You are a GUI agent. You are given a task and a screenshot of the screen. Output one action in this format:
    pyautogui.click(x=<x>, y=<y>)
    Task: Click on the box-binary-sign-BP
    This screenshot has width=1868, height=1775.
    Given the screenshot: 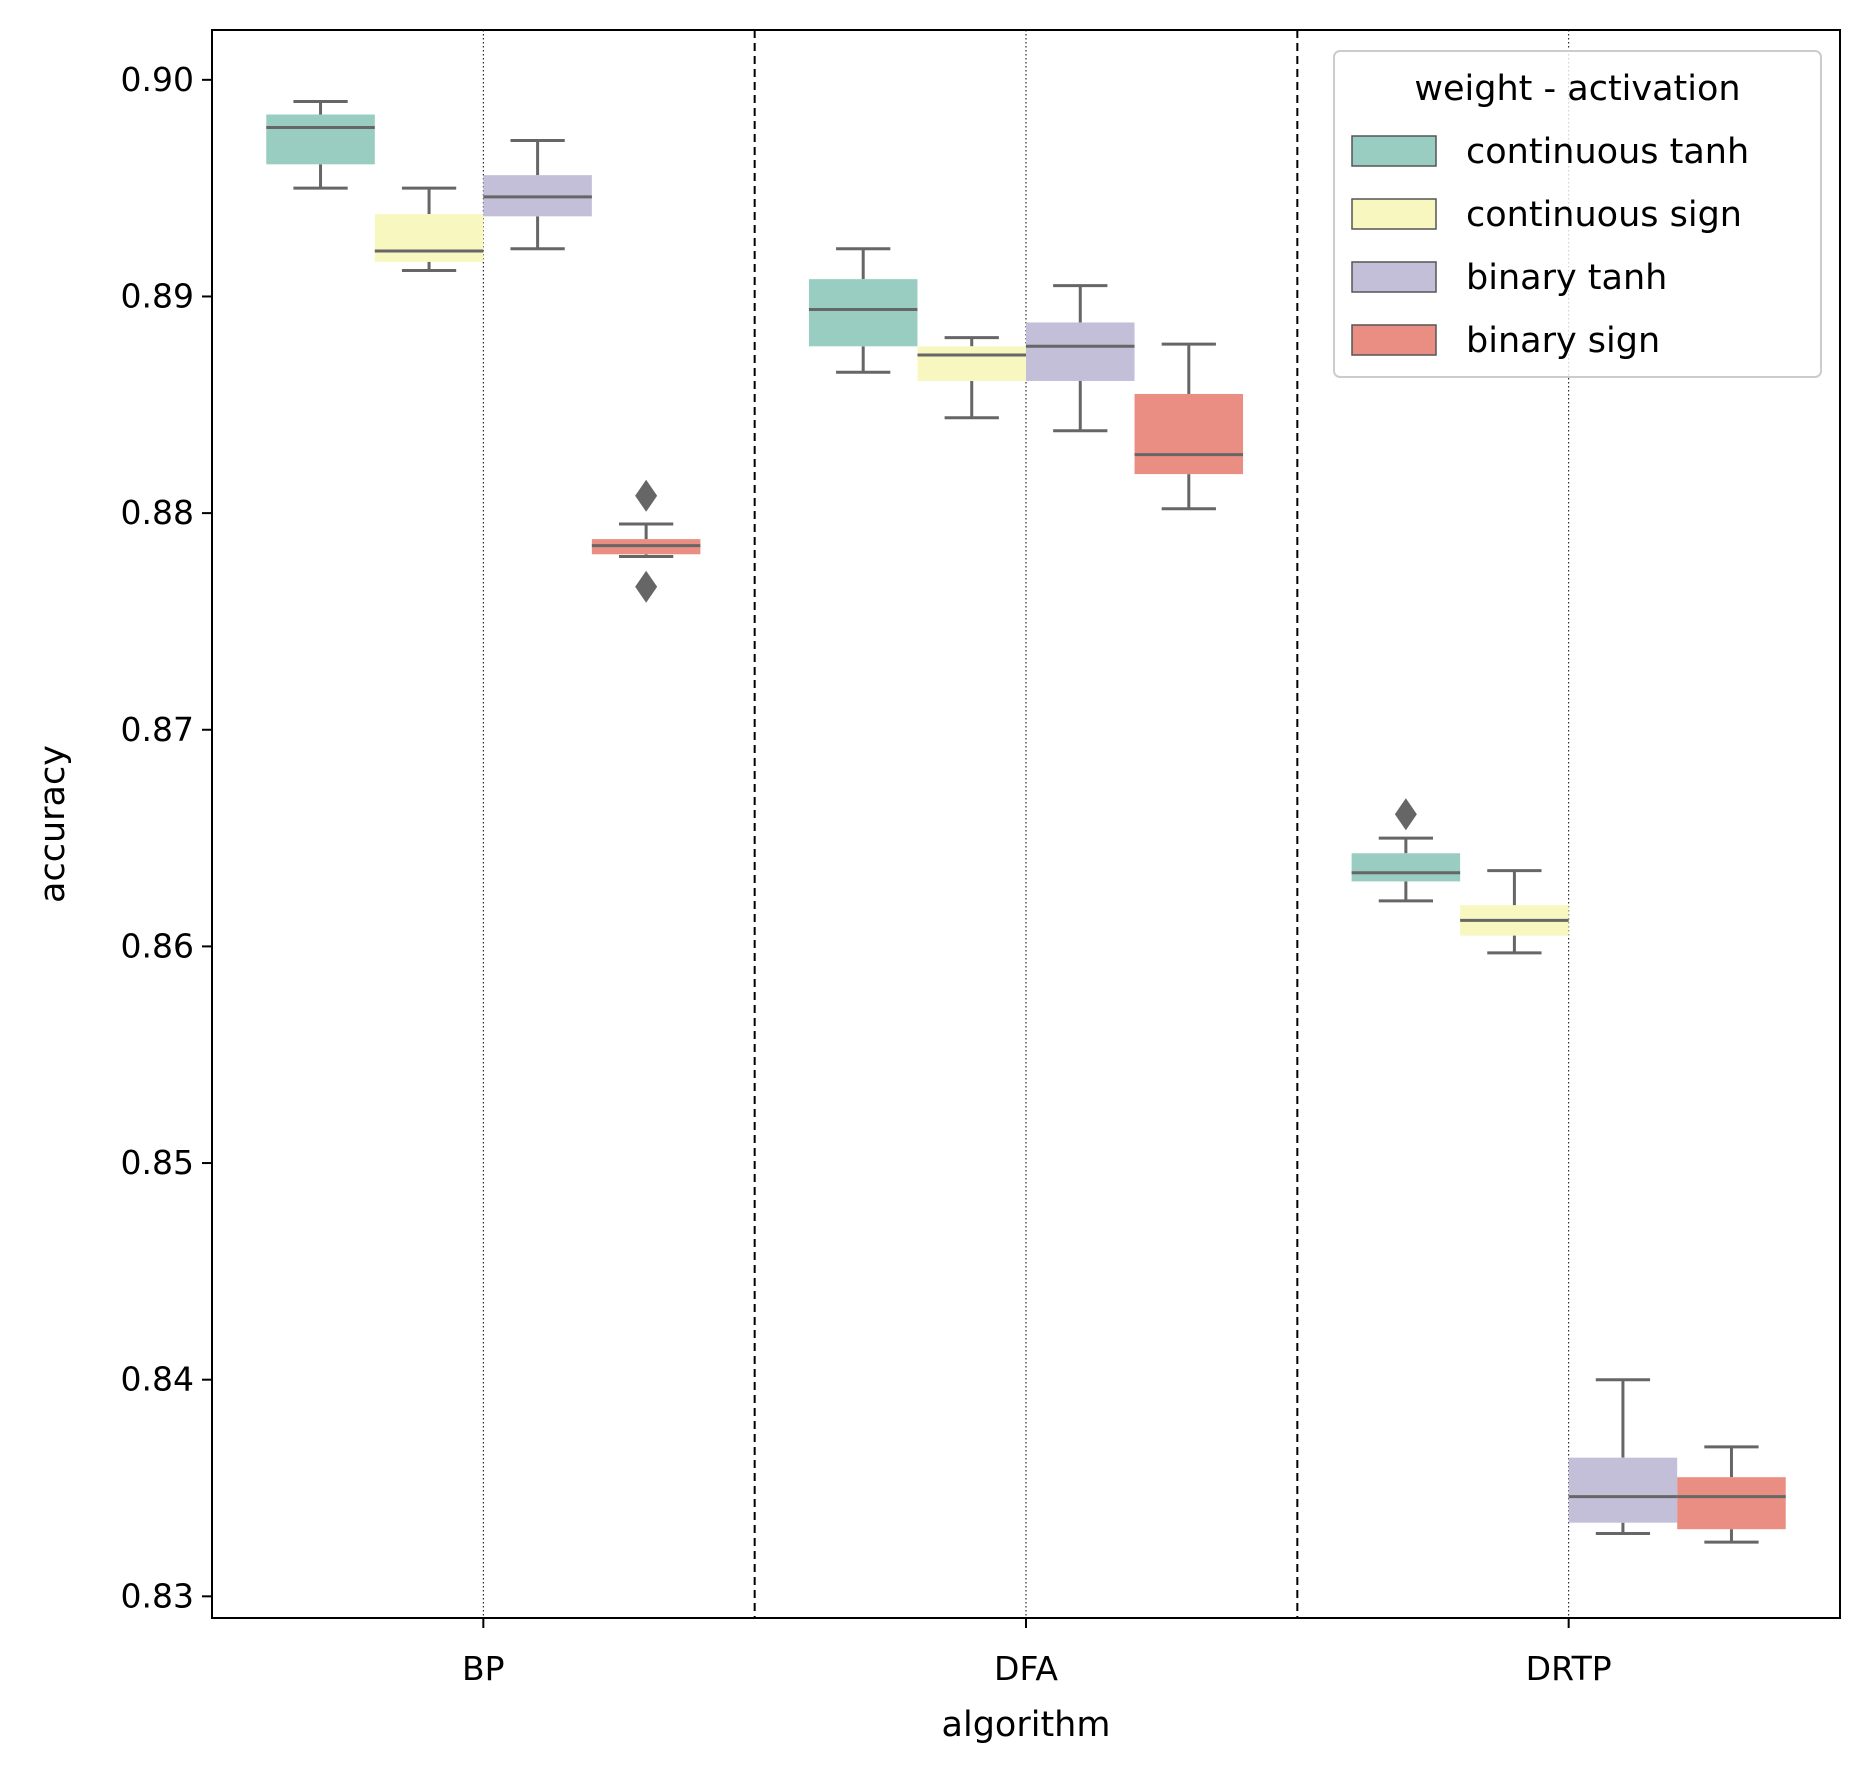 What is the action you would take?
    pyautogui.click(x=646, y=541)
    